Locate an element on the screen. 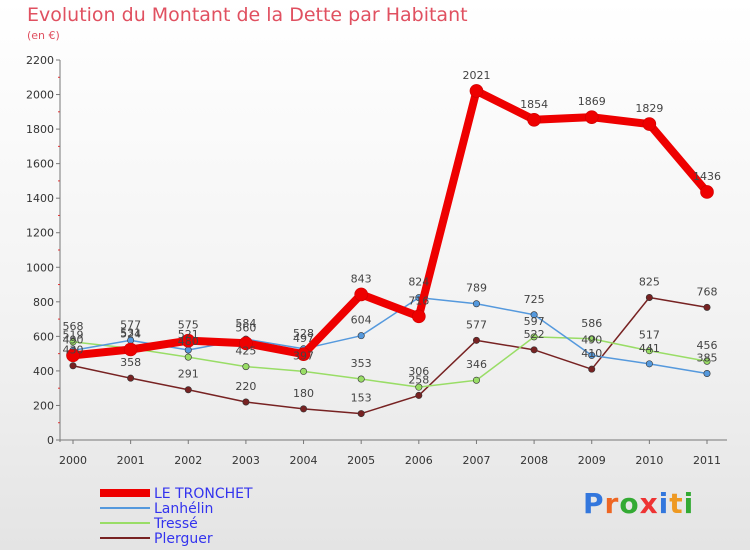 The width and height of the screenshot is (750, 550). data-label: 180 is located at coordinates (303, 393).